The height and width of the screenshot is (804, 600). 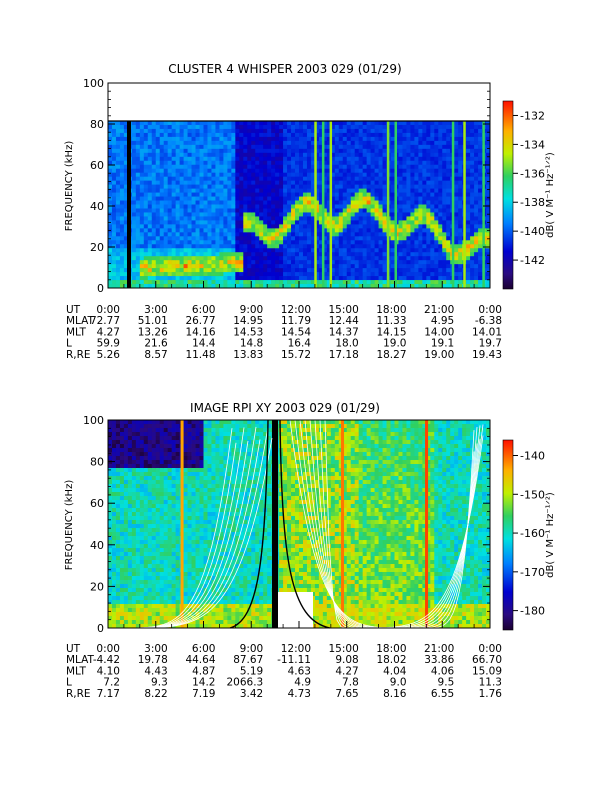 I want to click on ephemeris-time: 3:00, so click(x=156, y=310).